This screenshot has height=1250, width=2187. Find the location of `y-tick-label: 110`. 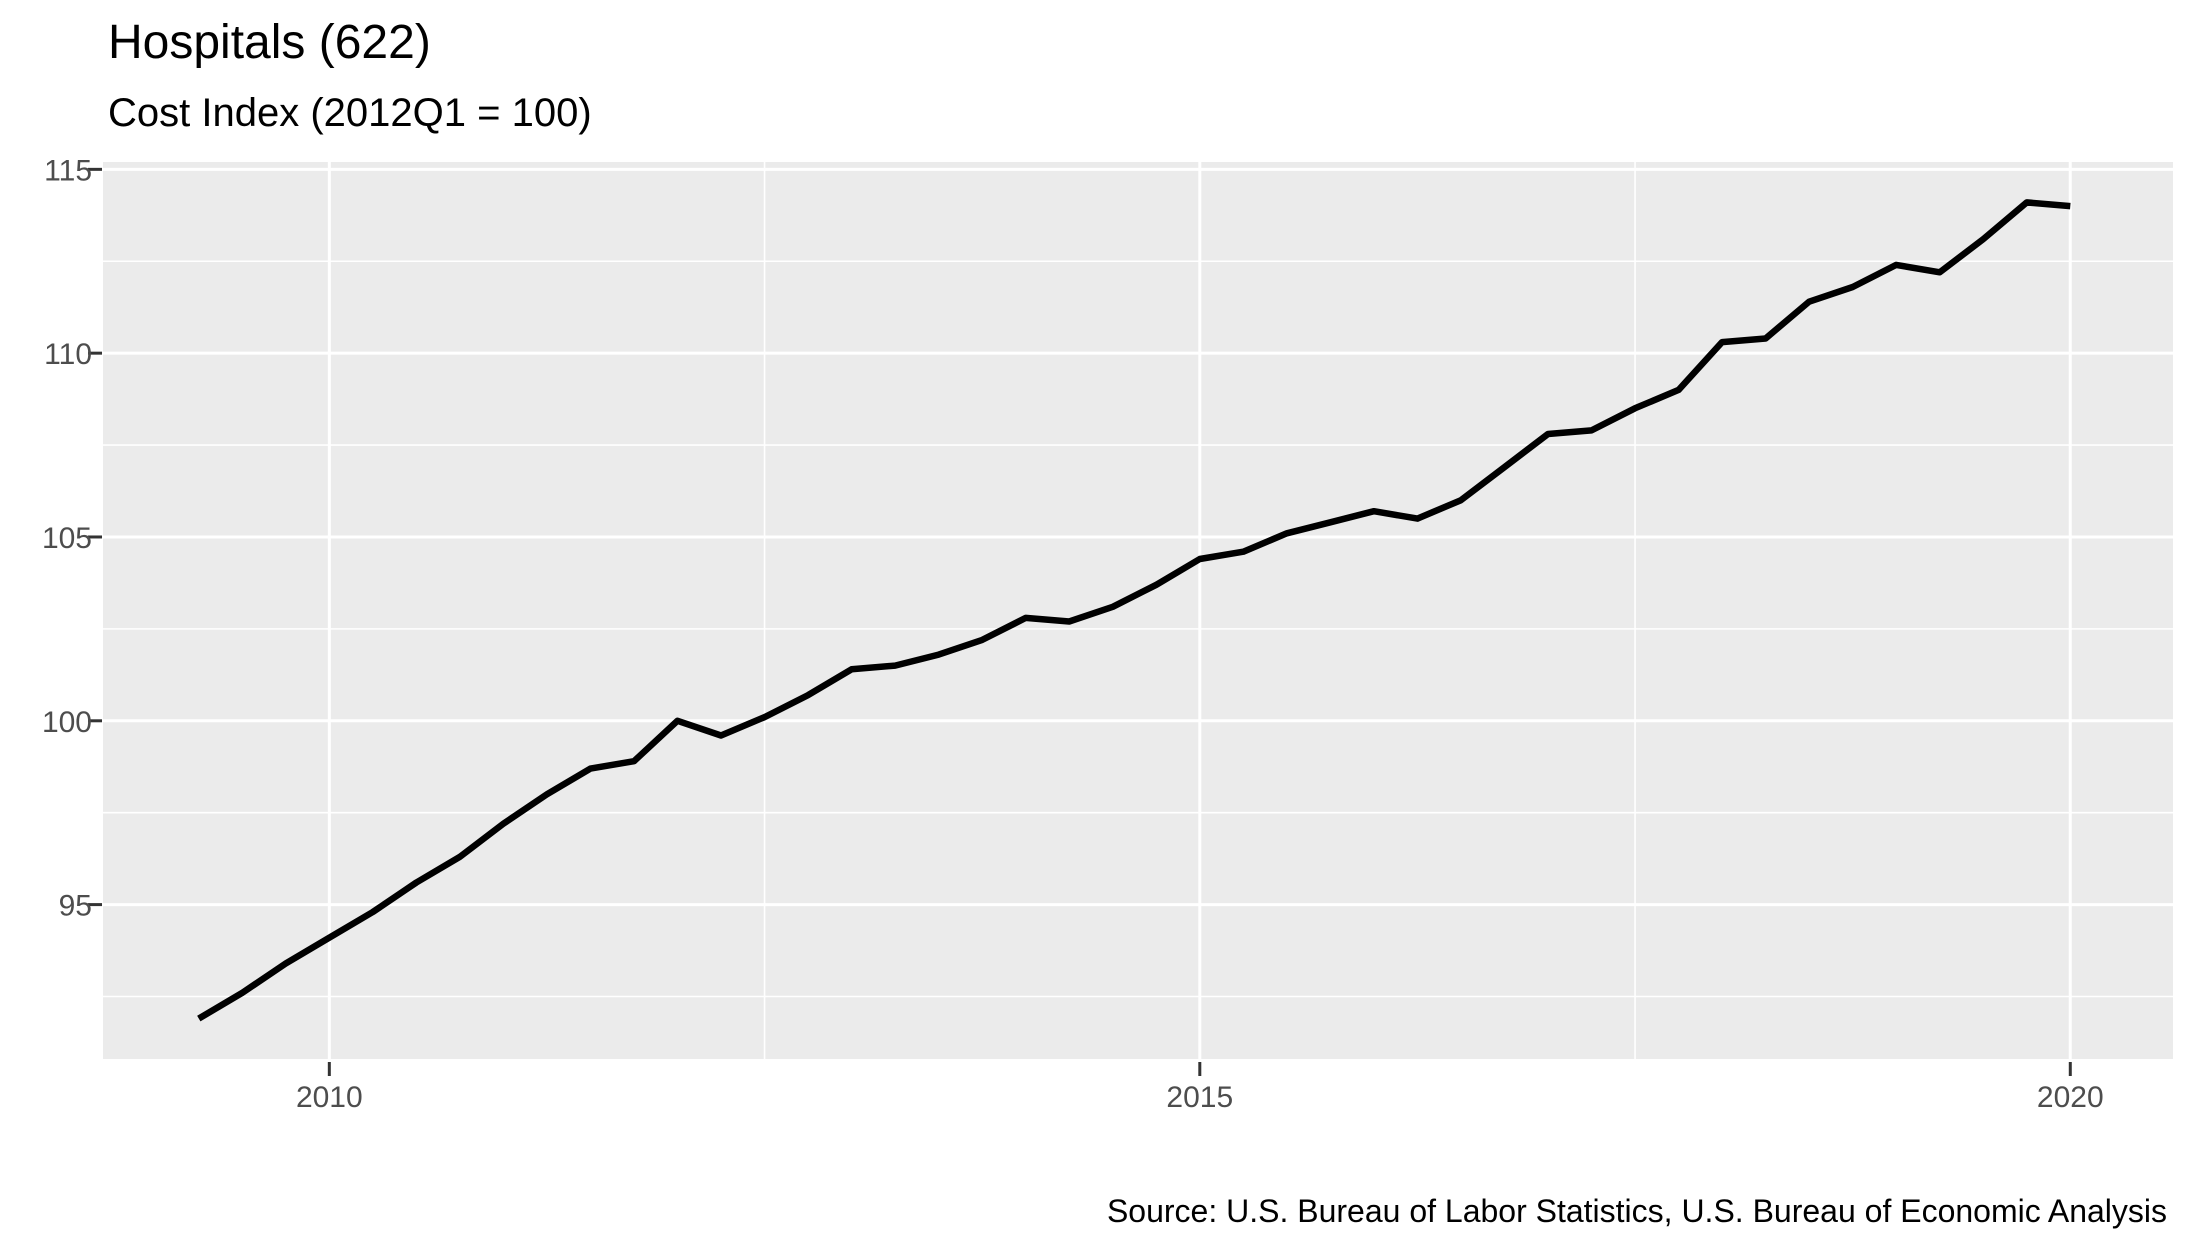

y-tick-label: 110 is located at coordinates (68, 354).